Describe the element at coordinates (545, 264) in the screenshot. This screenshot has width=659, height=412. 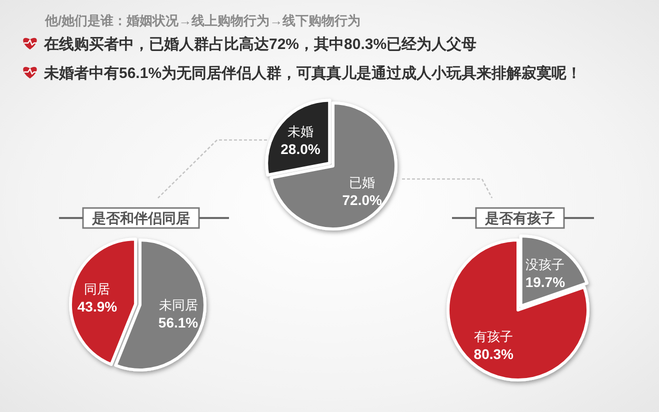
I see `slice-label: 没孩子` at that location.